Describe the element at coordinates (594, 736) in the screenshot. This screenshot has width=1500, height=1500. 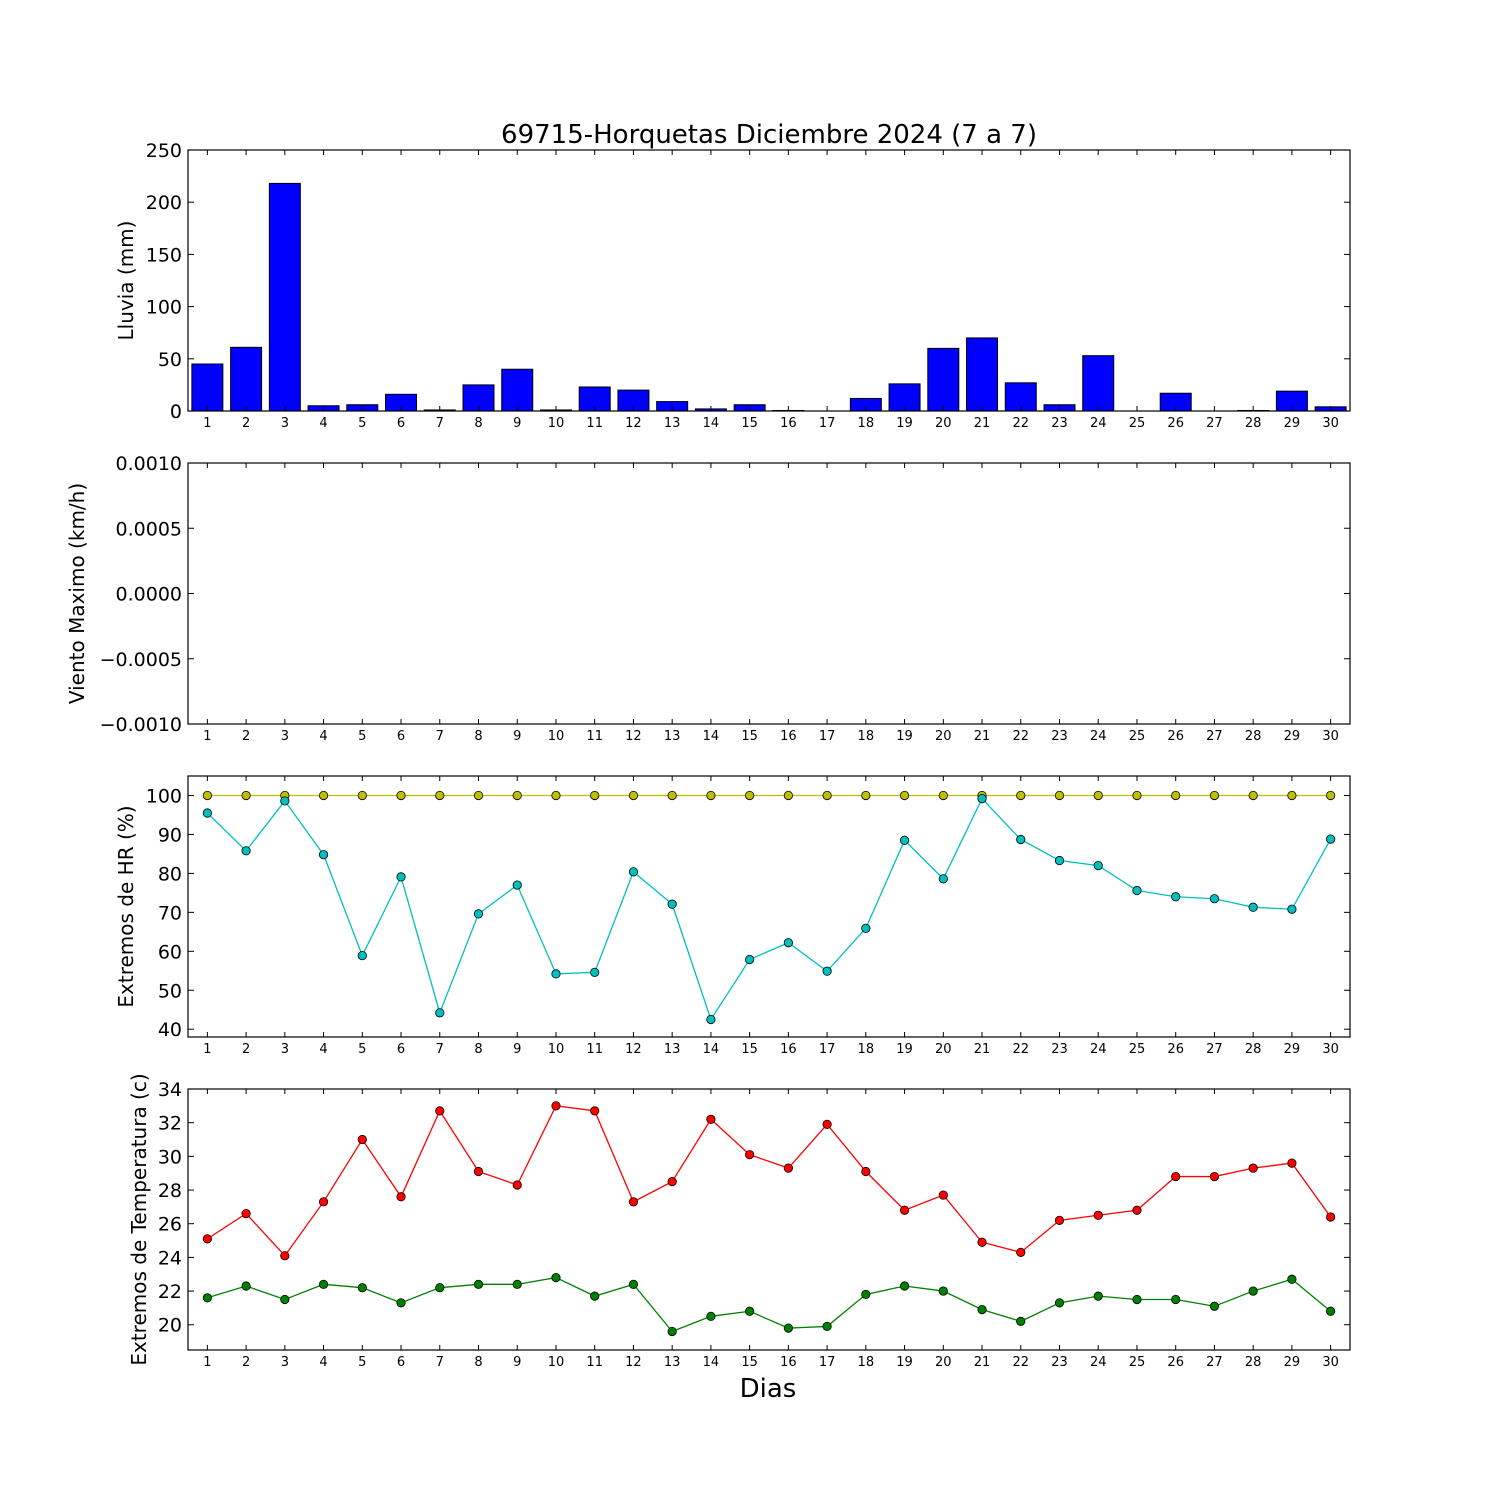
I see `wind-xtick-label: 11` at that location.